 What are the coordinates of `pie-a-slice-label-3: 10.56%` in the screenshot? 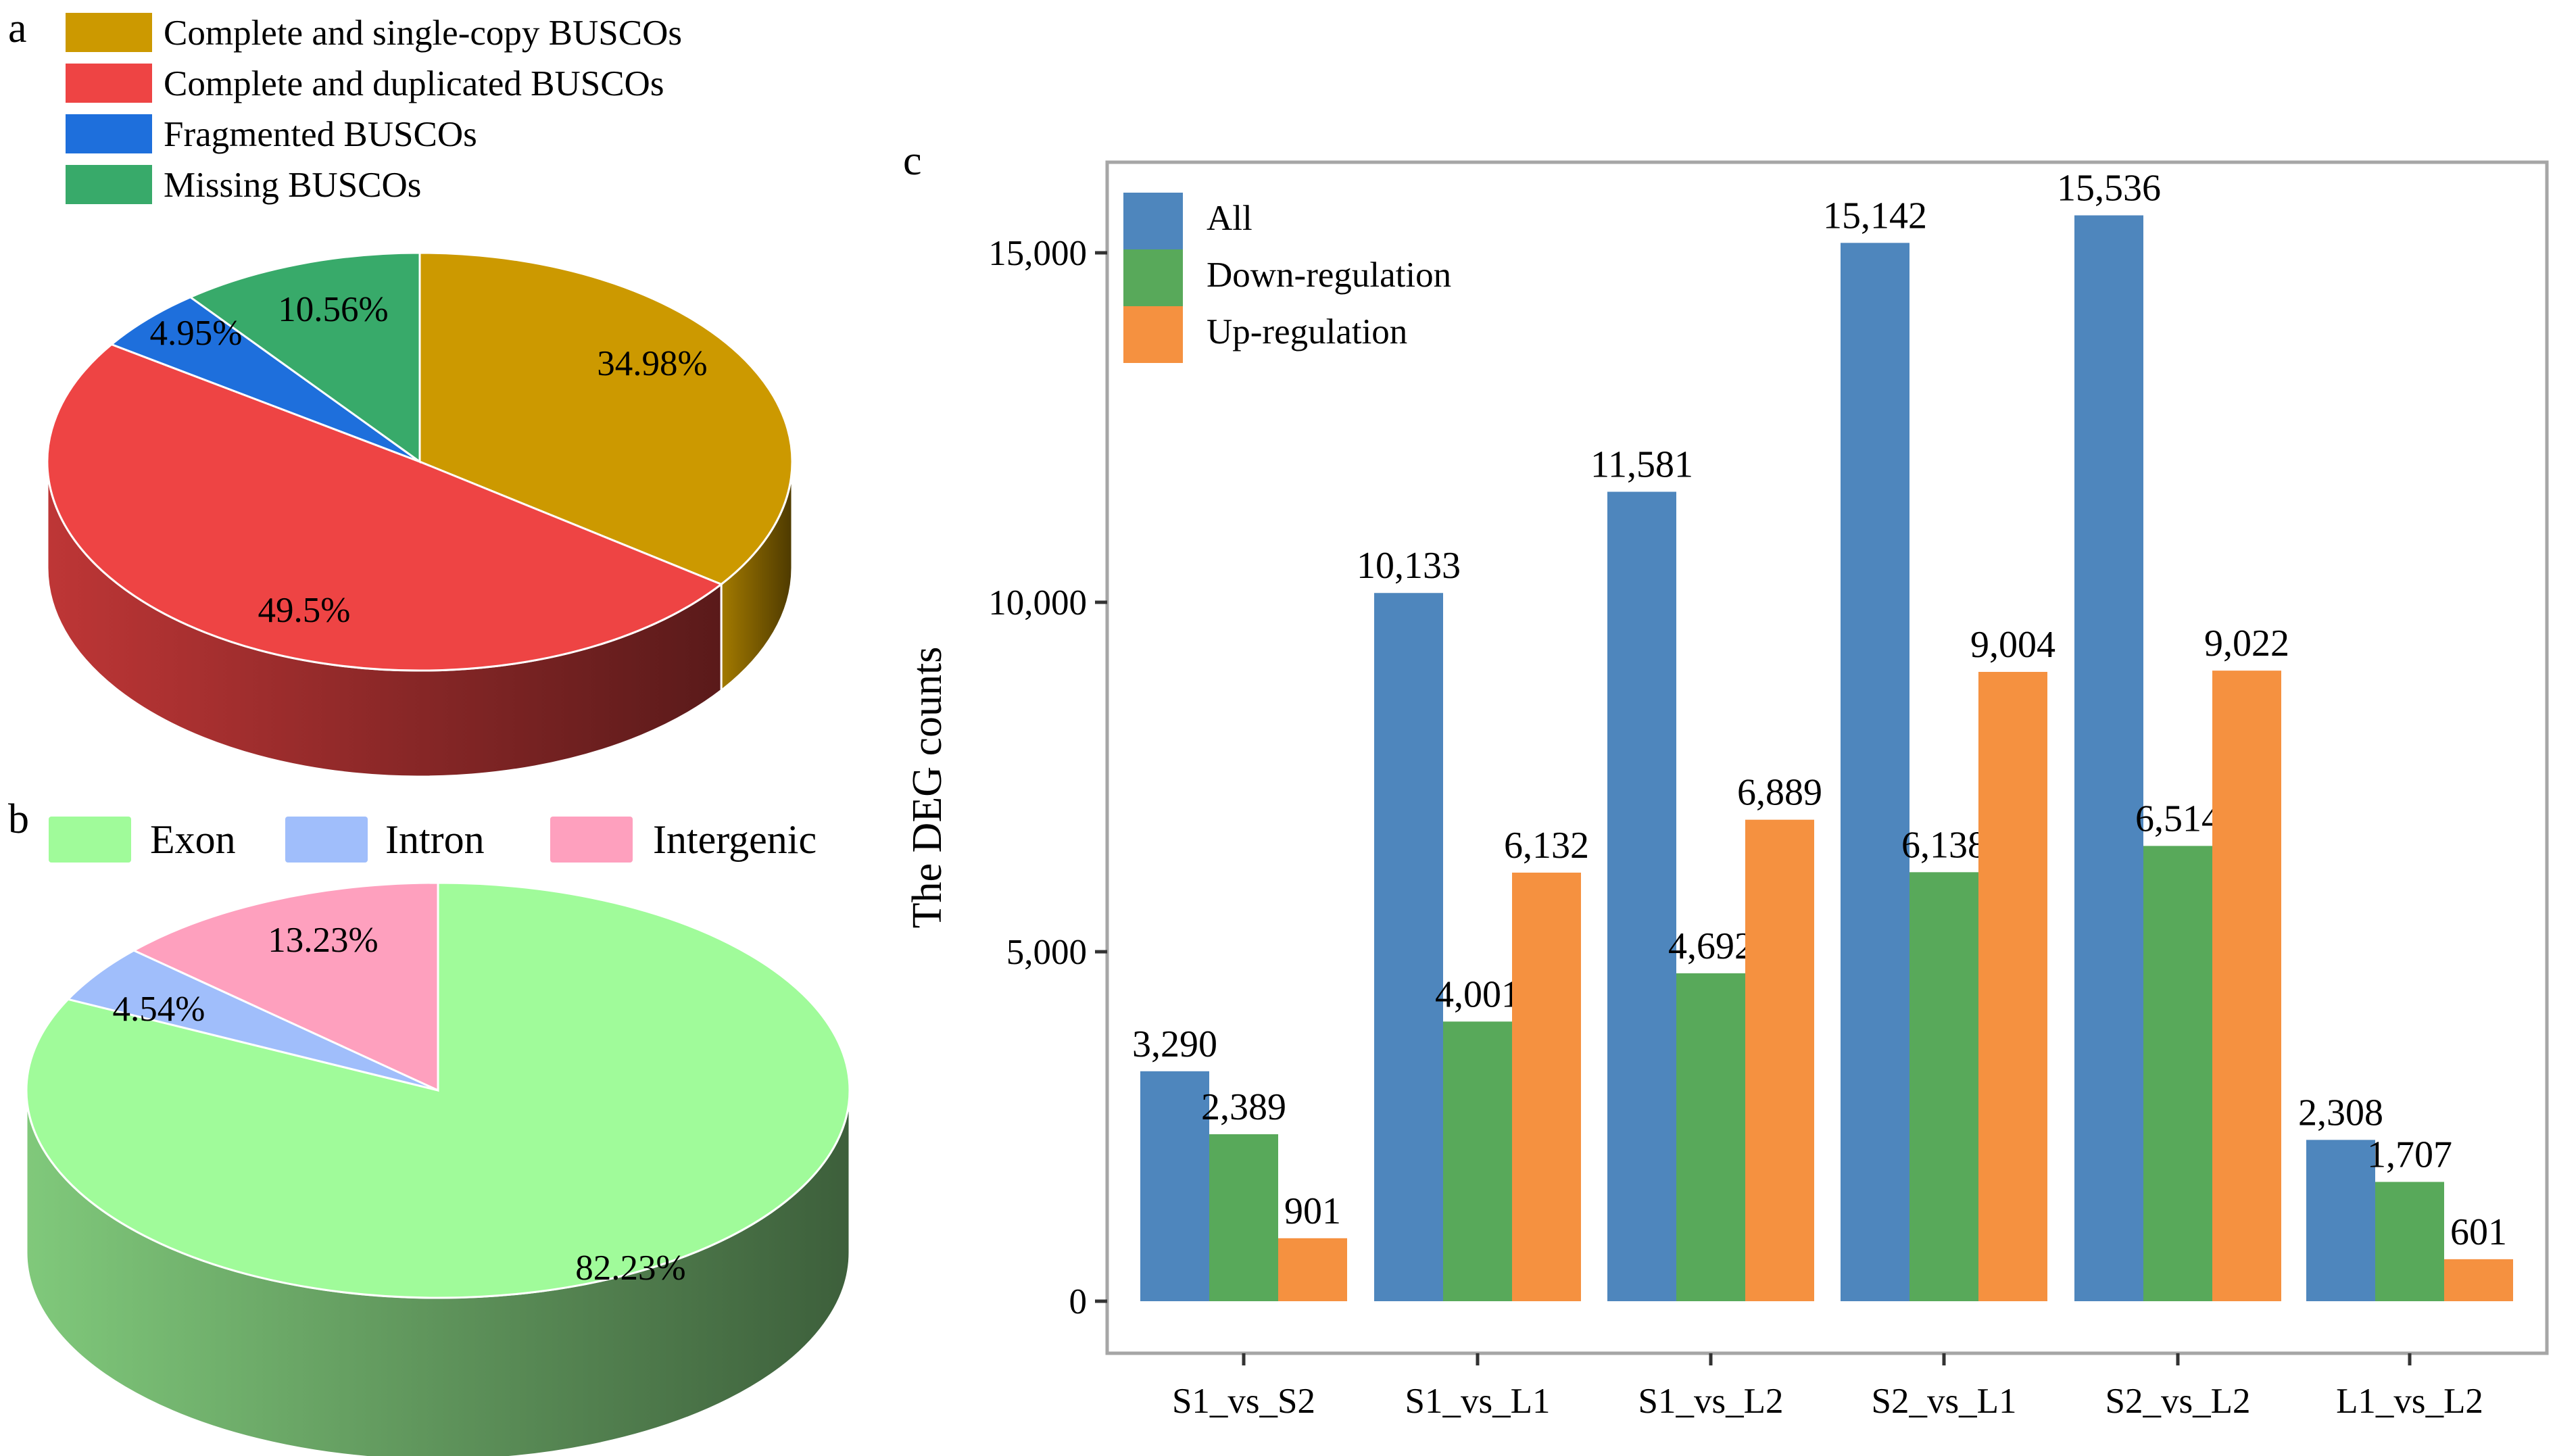 It's located at (333, 309).